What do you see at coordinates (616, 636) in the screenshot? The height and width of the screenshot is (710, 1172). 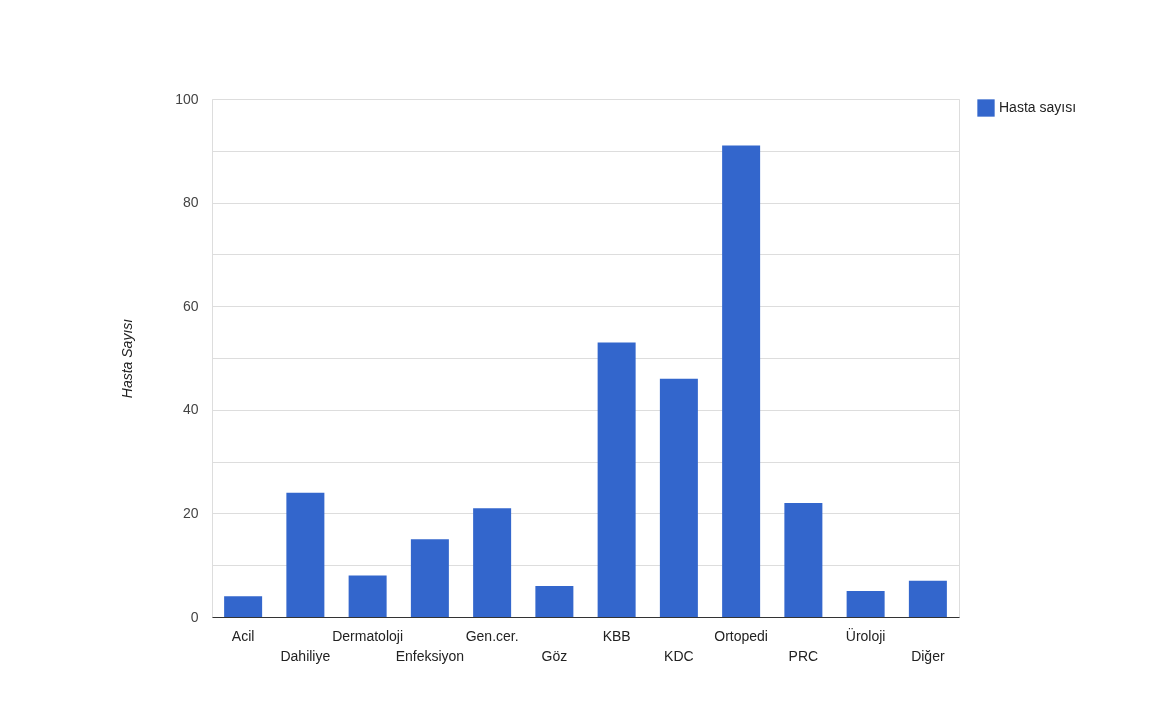 I see `x-tick-label: KBB` at bounding box center [616, 636].